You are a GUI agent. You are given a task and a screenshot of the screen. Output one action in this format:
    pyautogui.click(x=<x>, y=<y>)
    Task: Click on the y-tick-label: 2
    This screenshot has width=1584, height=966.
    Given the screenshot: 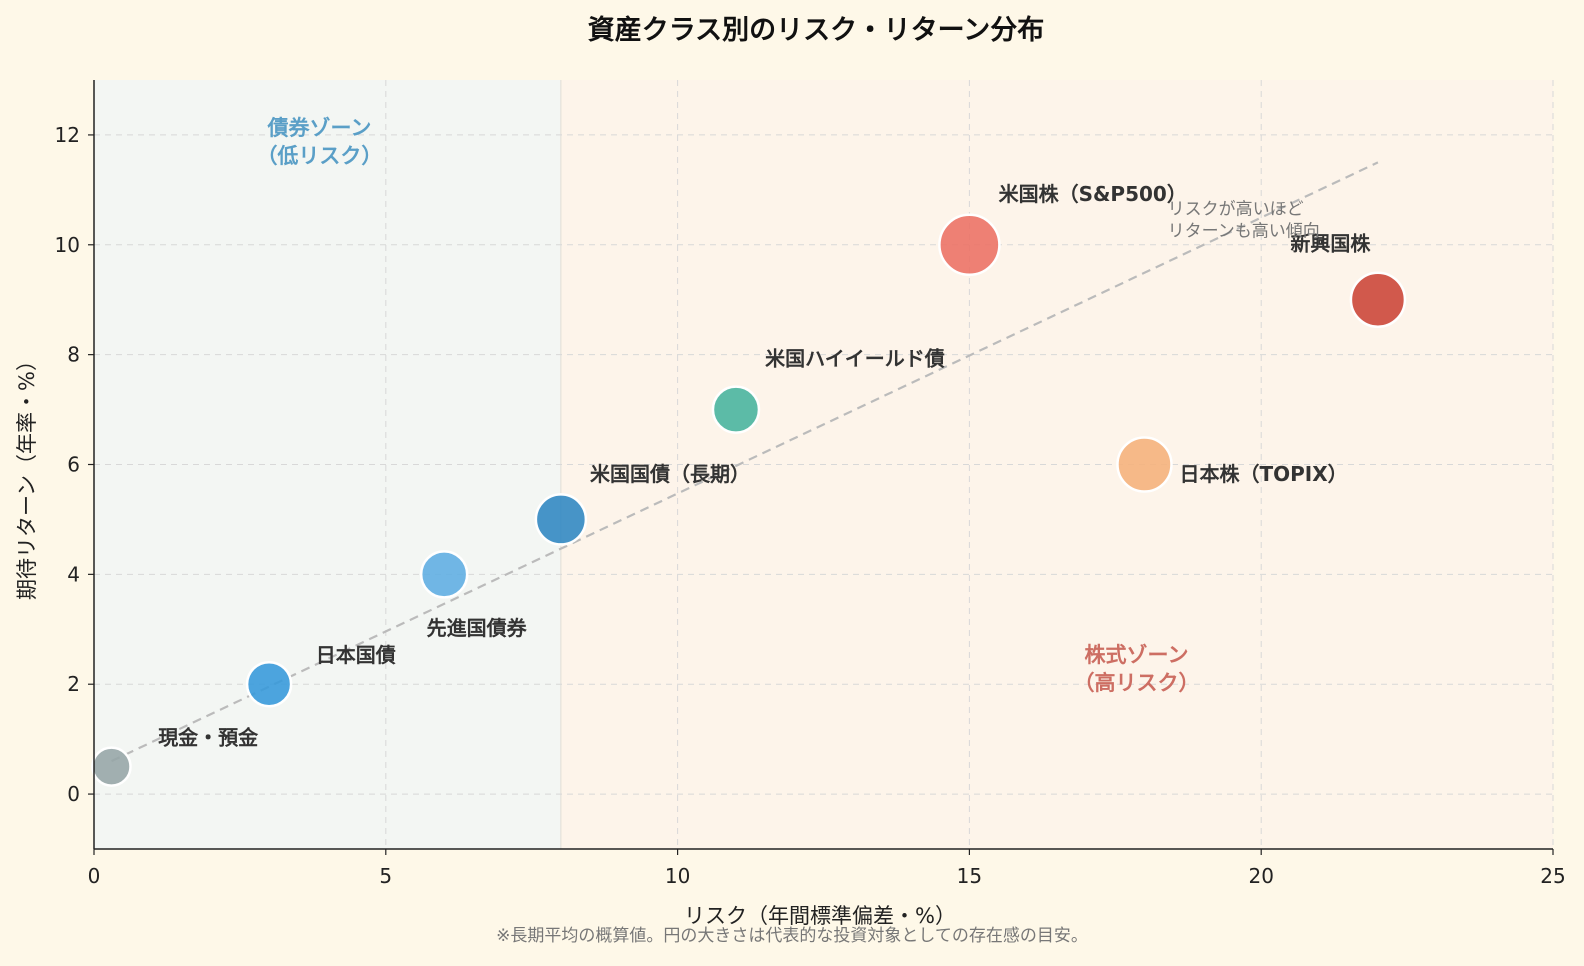 What is the action you would take?
    pyautogui.click(x=73, y=684)
    